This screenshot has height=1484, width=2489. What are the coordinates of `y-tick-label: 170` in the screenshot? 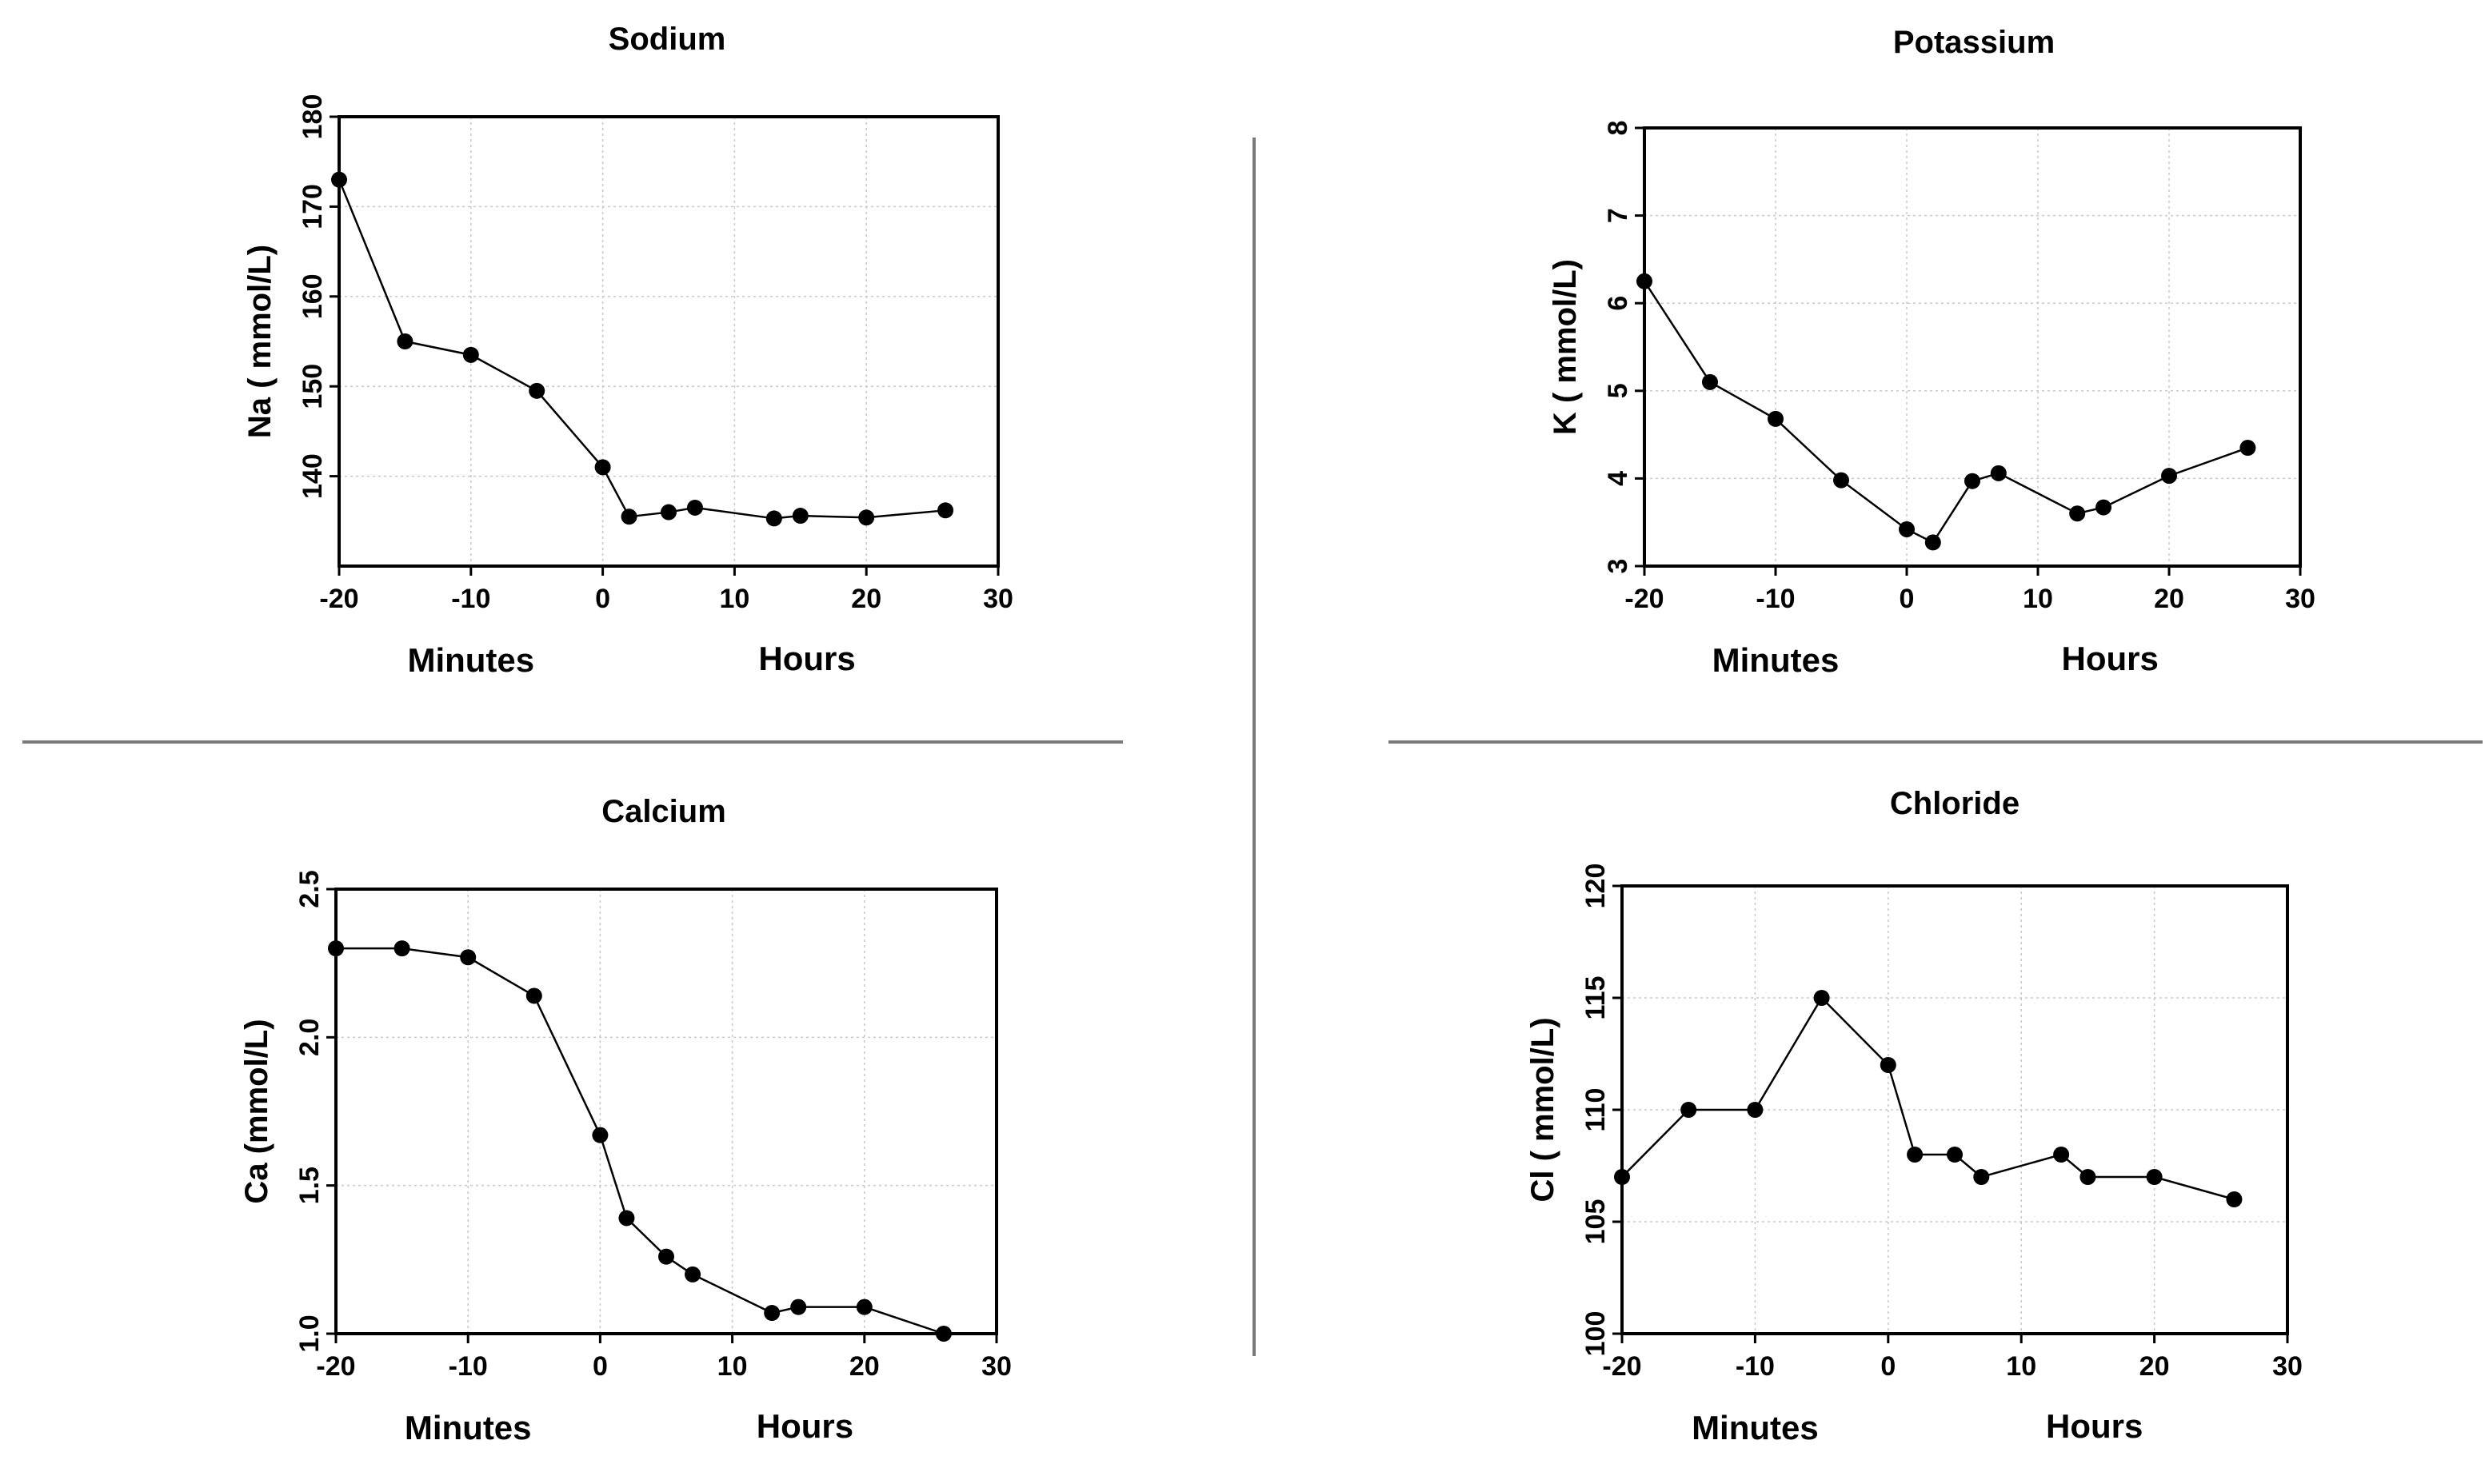 It's located at (313, 206).